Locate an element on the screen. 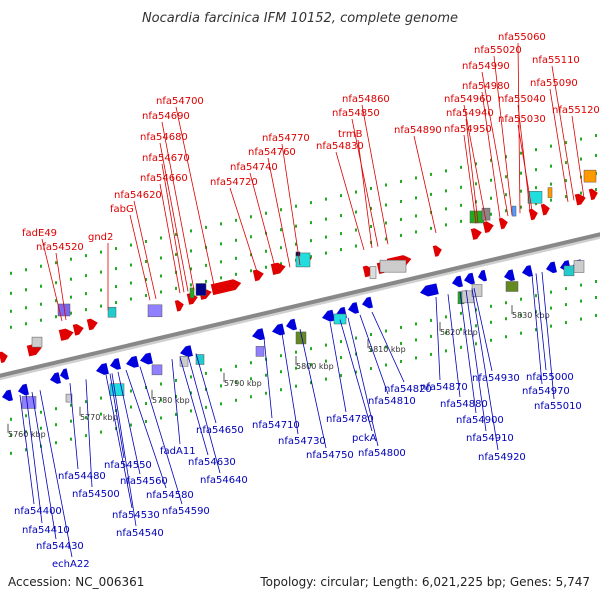 This screenshot has height=600, width=600. gene-label-top: nfa54620 is located at coordinates (138, 195).